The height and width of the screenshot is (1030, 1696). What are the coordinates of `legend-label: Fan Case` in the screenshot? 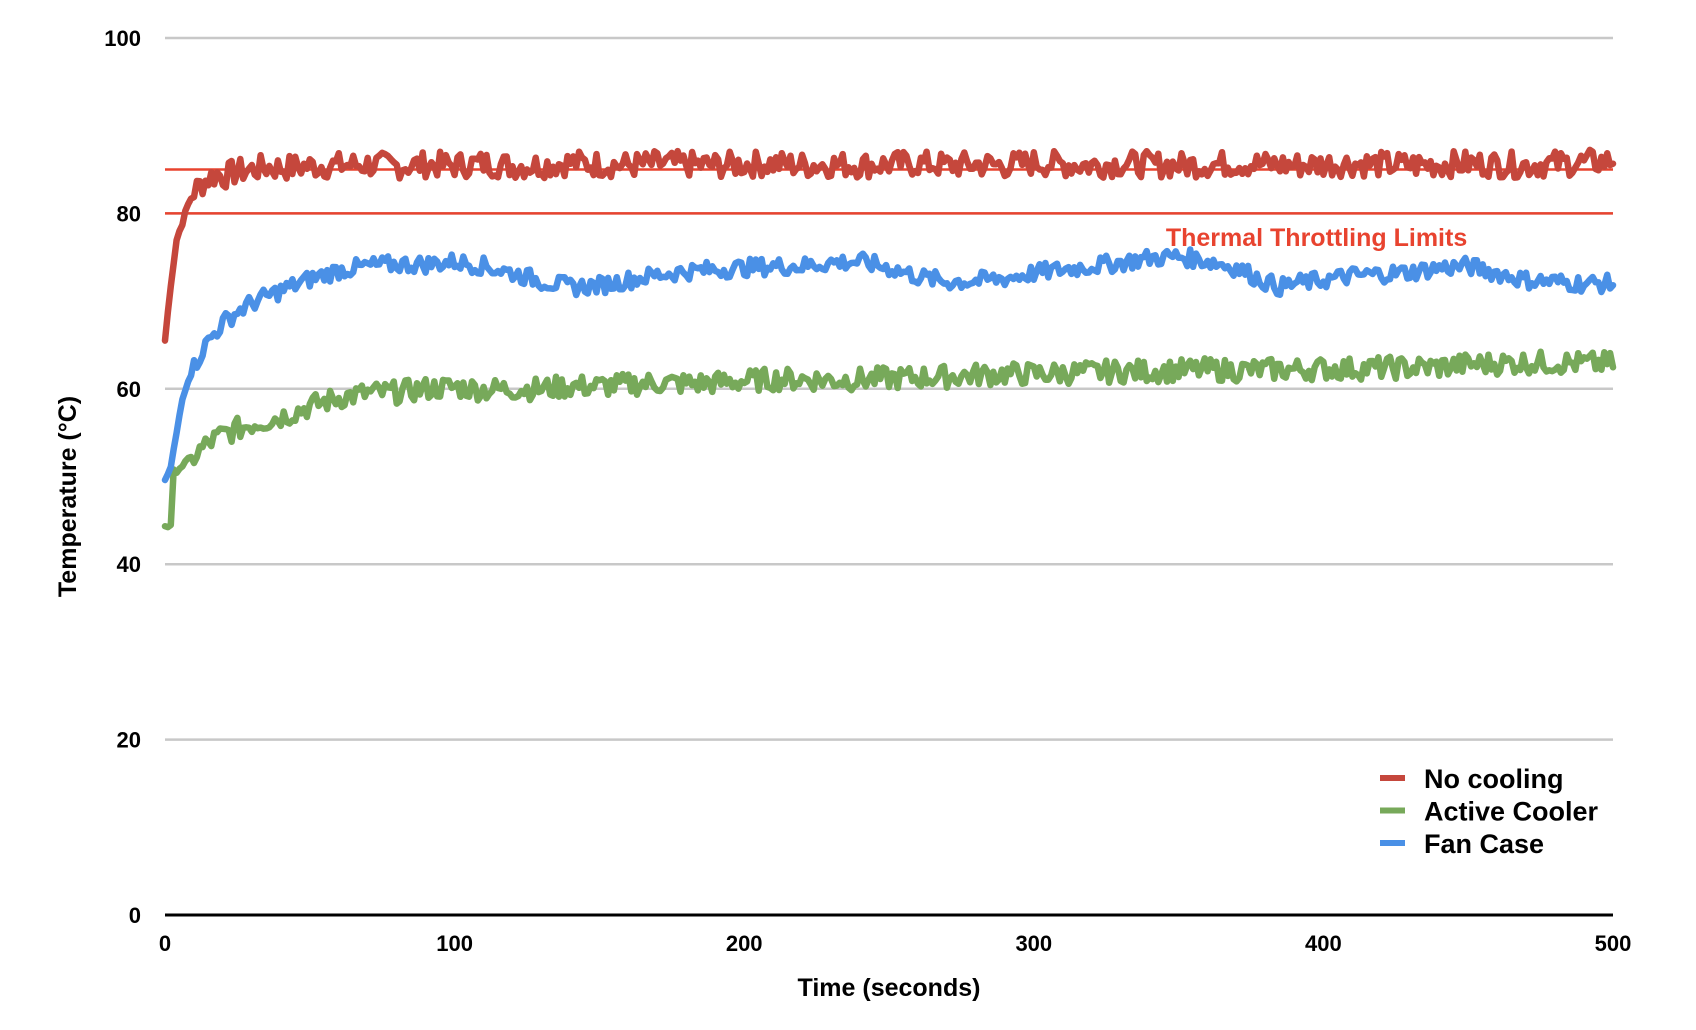 It's located at (1484, 844).